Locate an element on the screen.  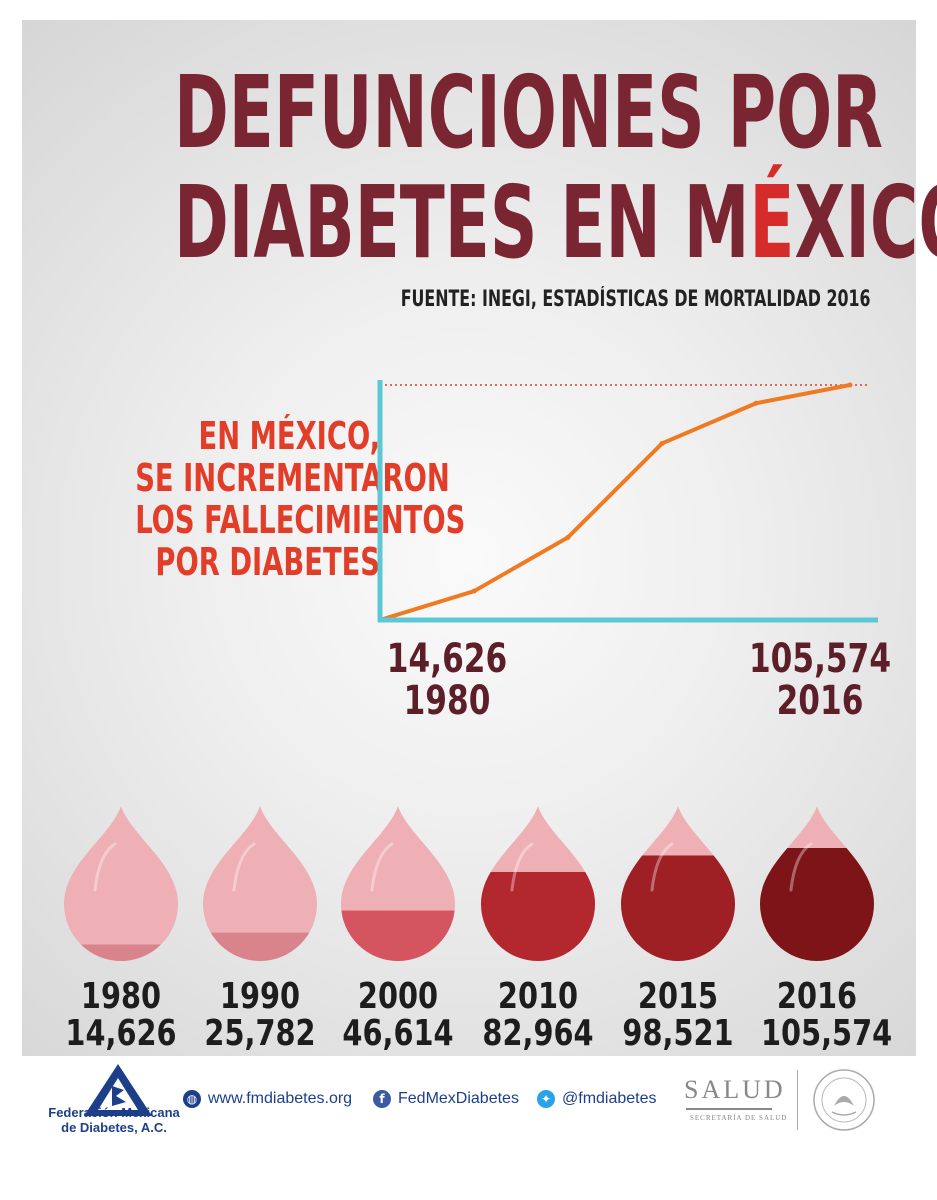
drop-year-label: 2015 is located at coordinates (678, 996).